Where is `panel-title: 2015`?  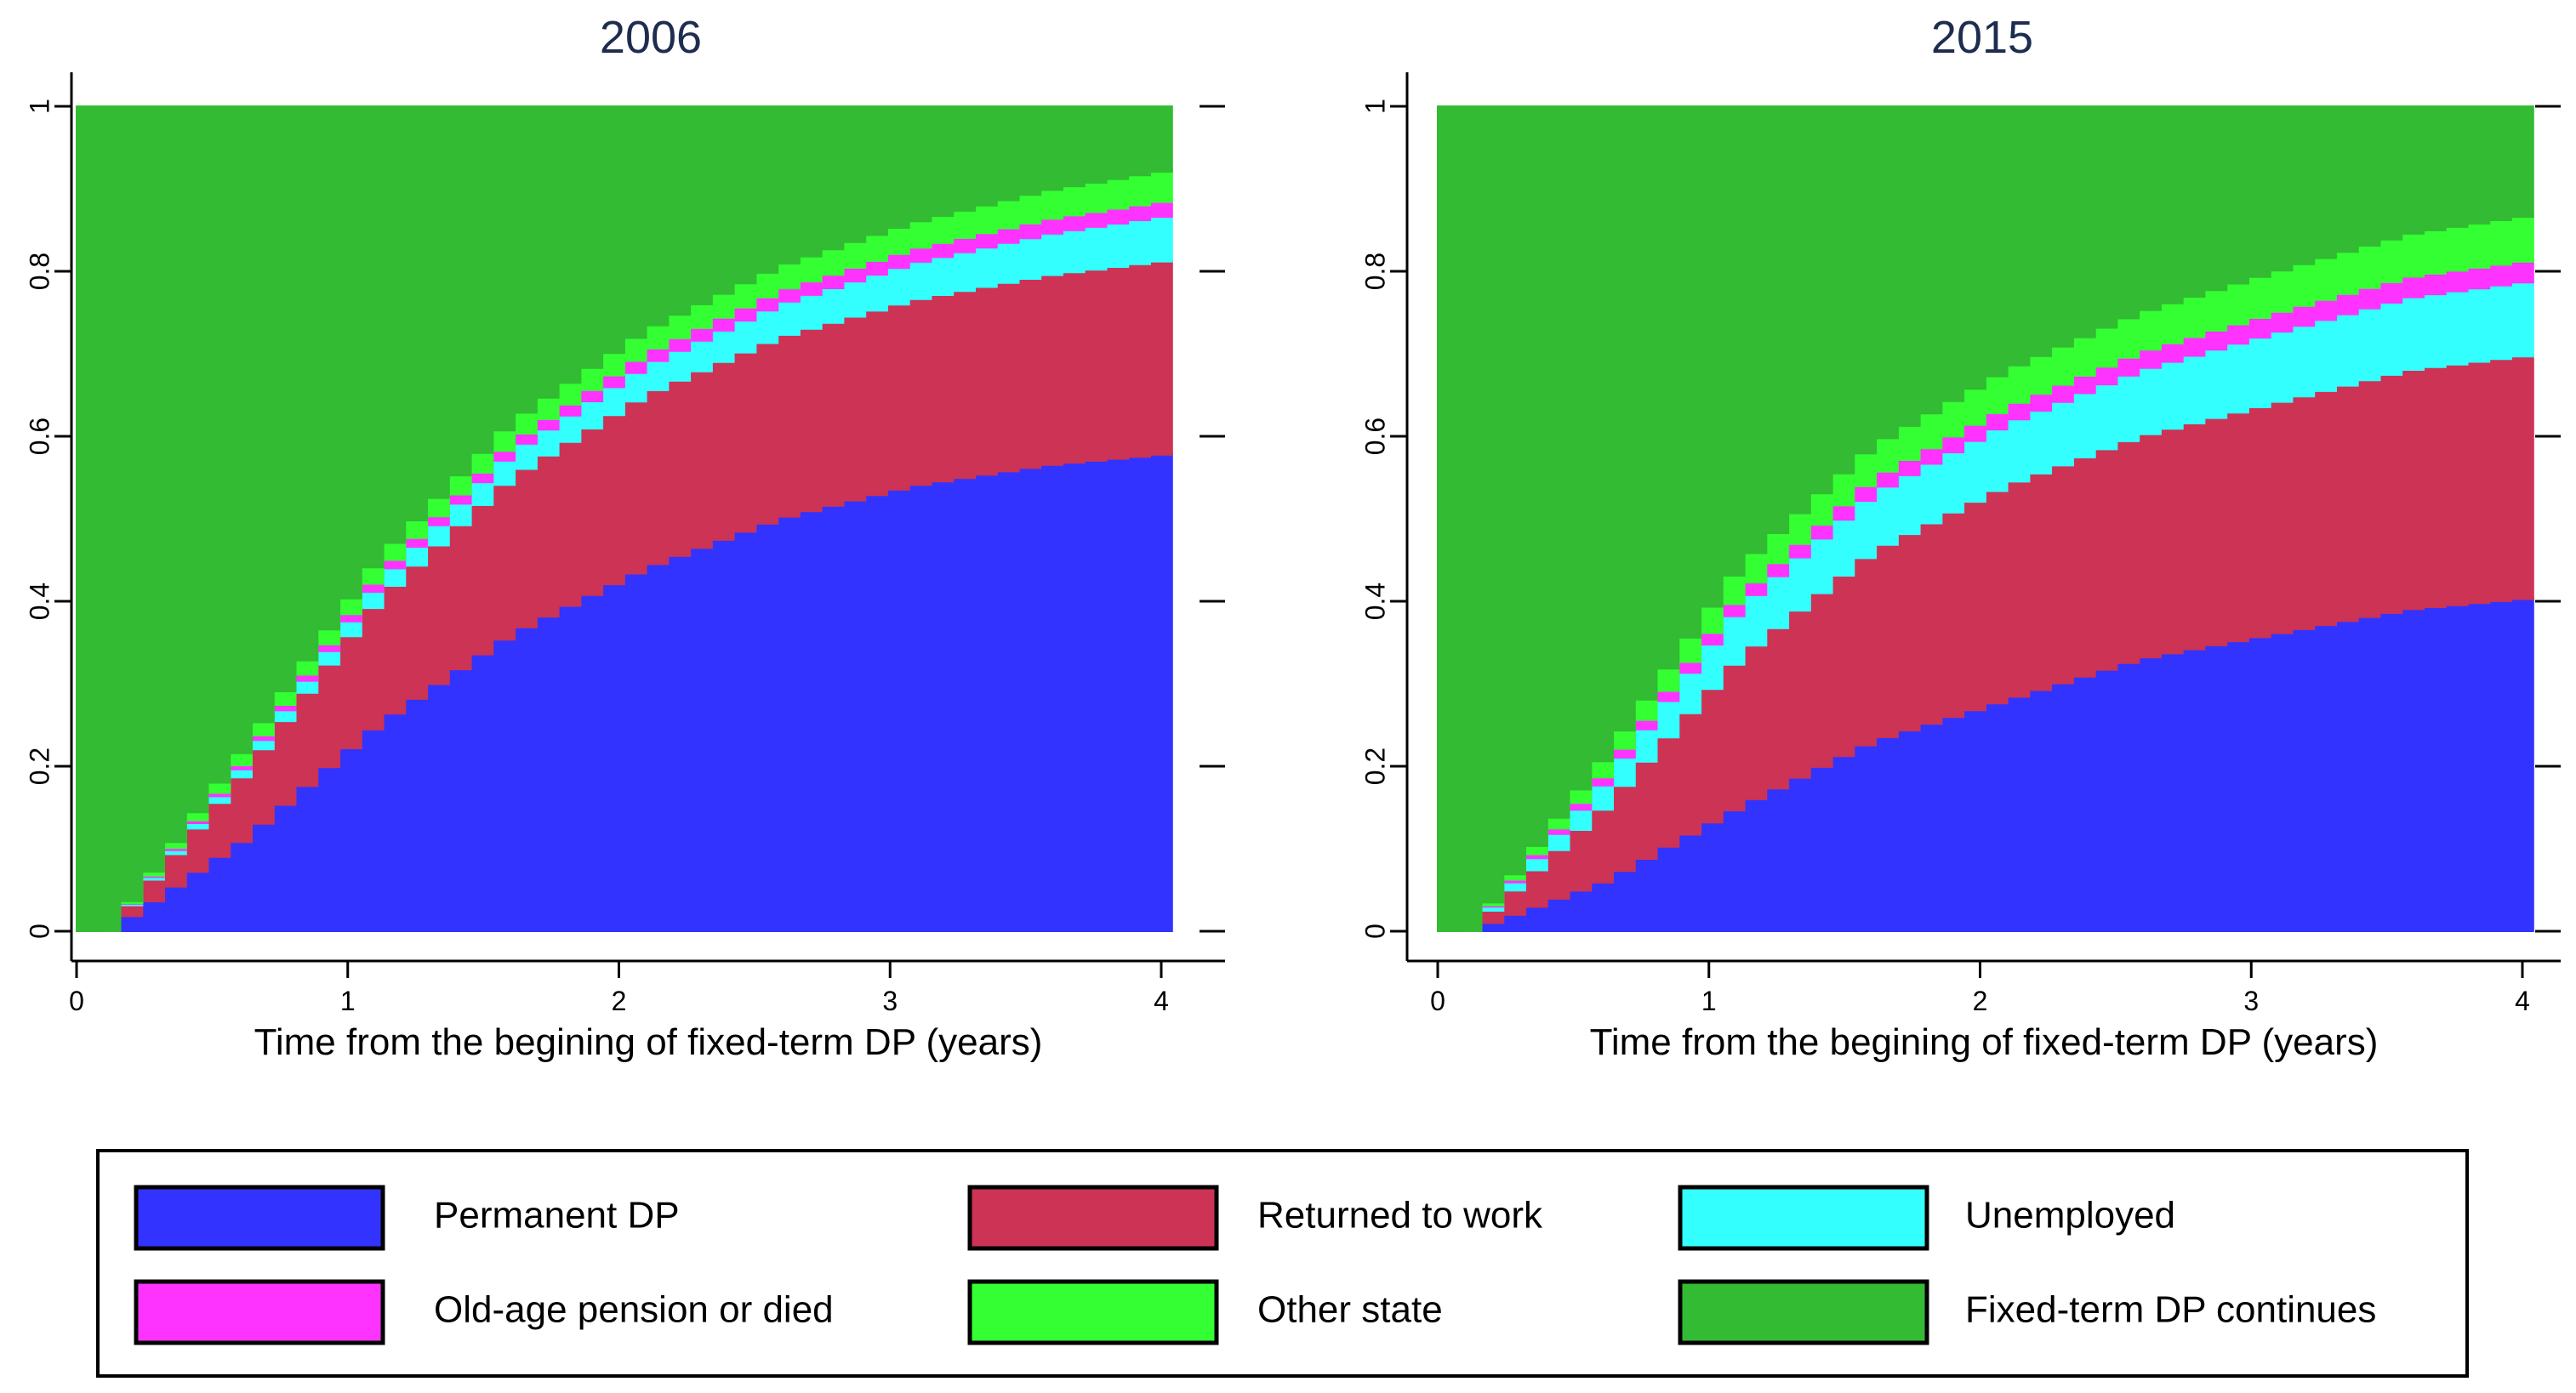 panel-title: 2015 is located at coordinates (1982, 37).